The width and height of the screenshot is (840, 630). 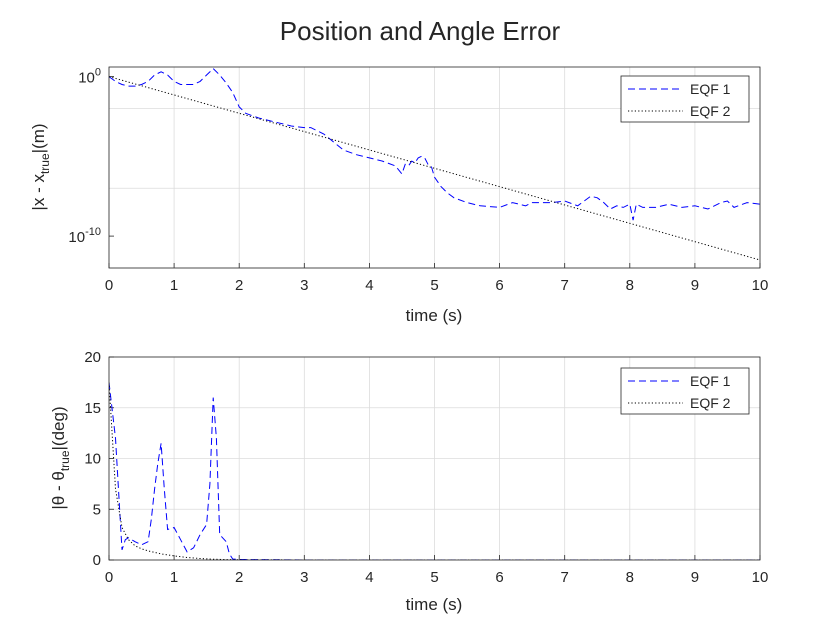 What do you see at coordinates (92, 357) in the screenshot?
I see `y-tick-label: 20` at bounding box center [92, 357].